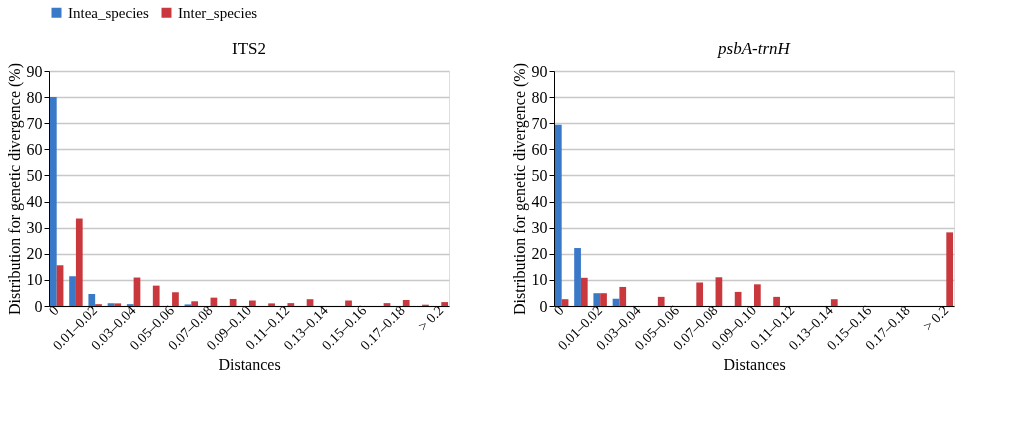  I want to click on legend-label: Inter_species, so click(218, 12).